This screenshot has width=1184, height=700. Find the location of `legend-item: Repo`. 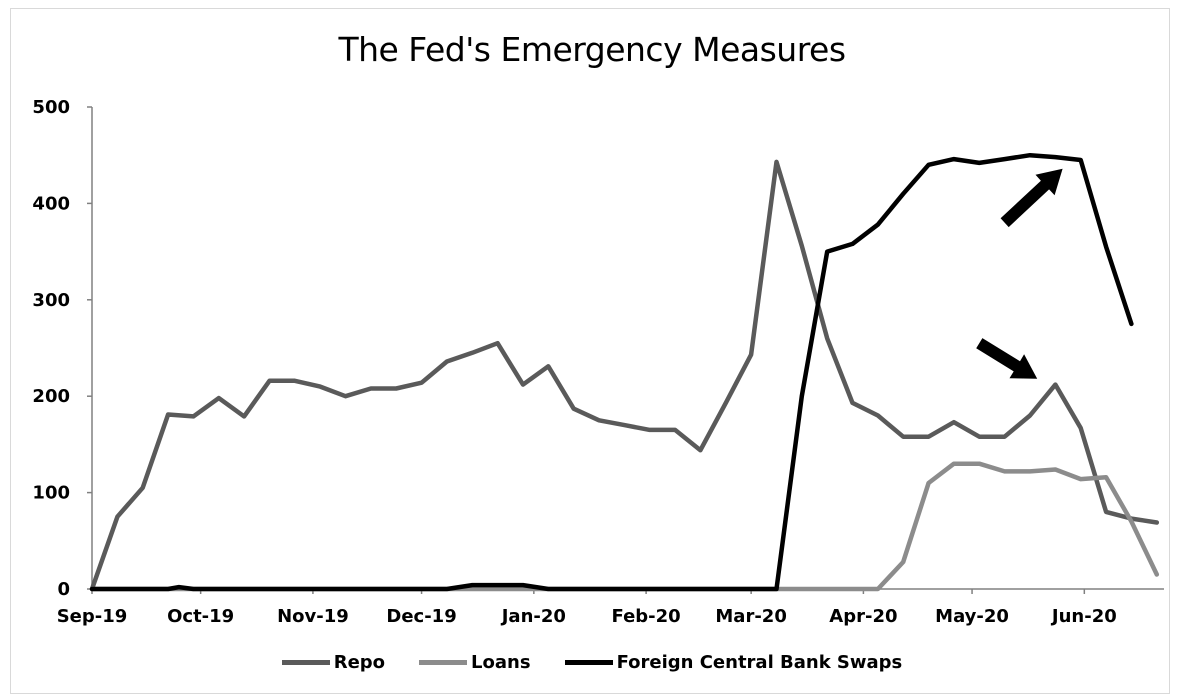

legend-item: Repo is located at coordinates (333, 662).